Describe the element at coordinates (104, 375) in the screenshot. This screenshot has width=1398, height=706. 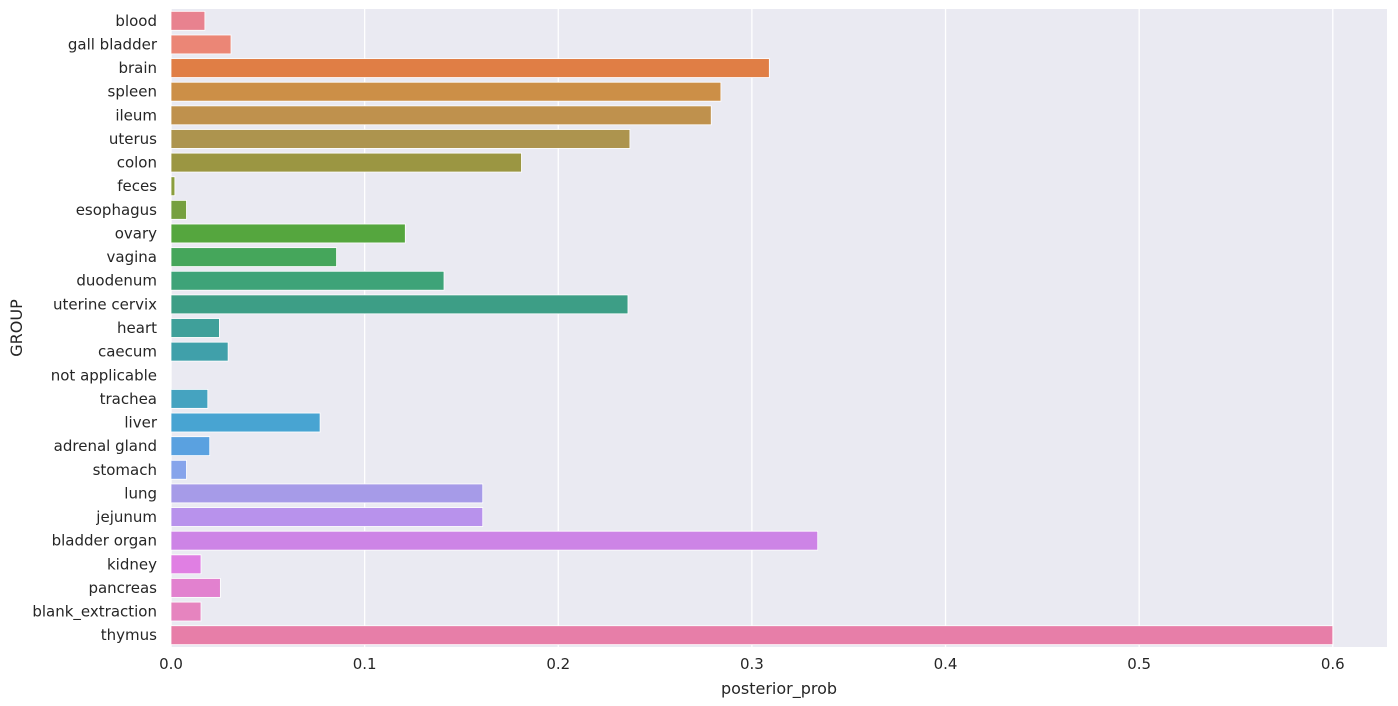
I see `y-tick-label: not applicable` at that location.